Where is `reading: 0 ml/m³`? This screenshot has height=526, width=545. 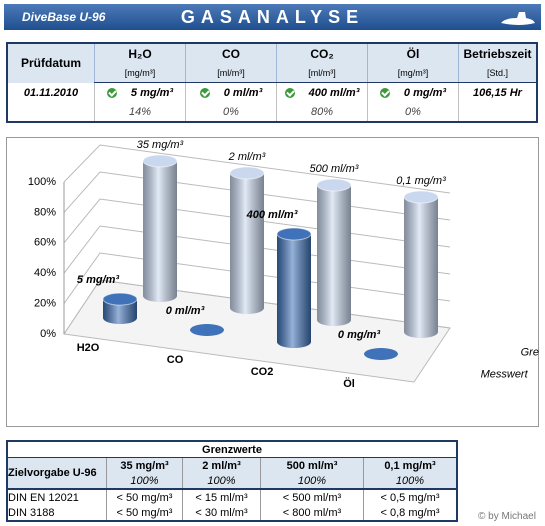 reading: 0 ml/m³ is located at coordinates (243, 93).